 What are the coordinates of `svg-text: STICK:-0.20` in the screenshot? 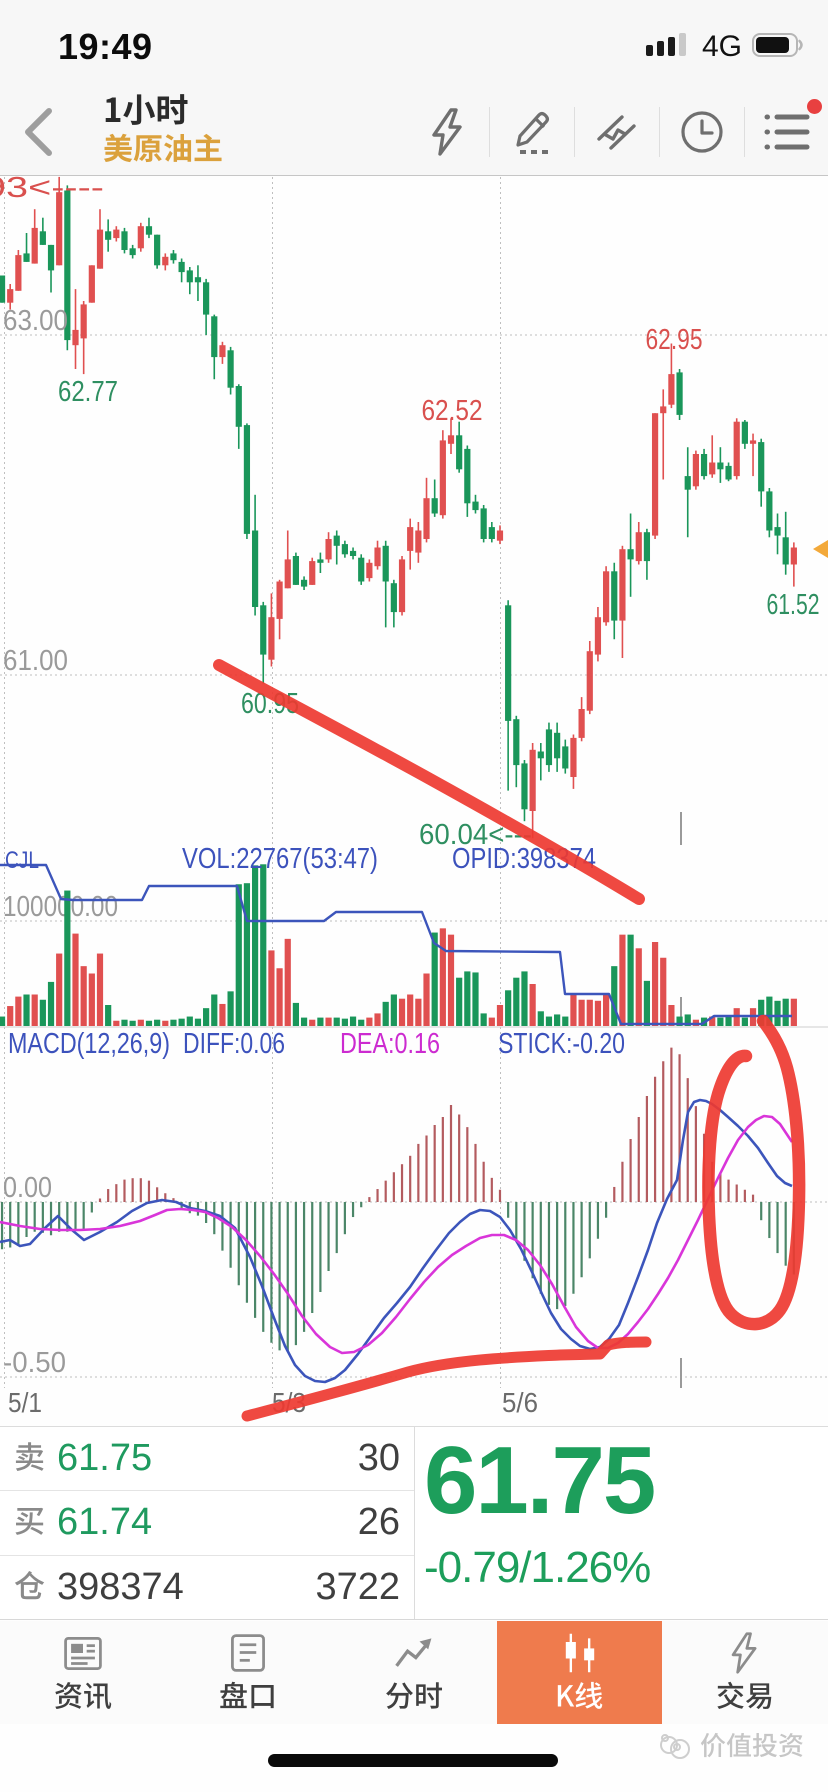 It's located at (561, 1044).